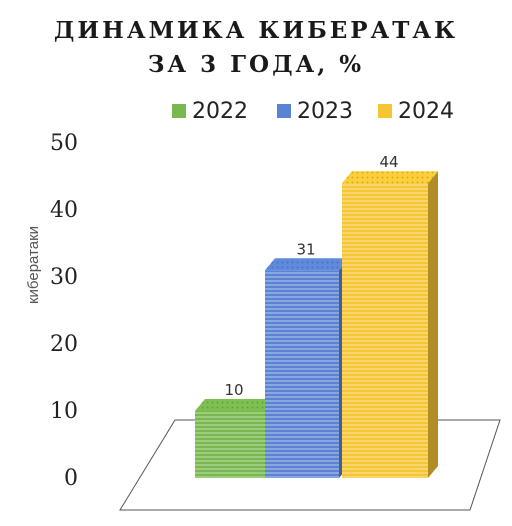 The image size is (512, 526). I want to click on legend: 2022 2023 2024, so click(313, 111).